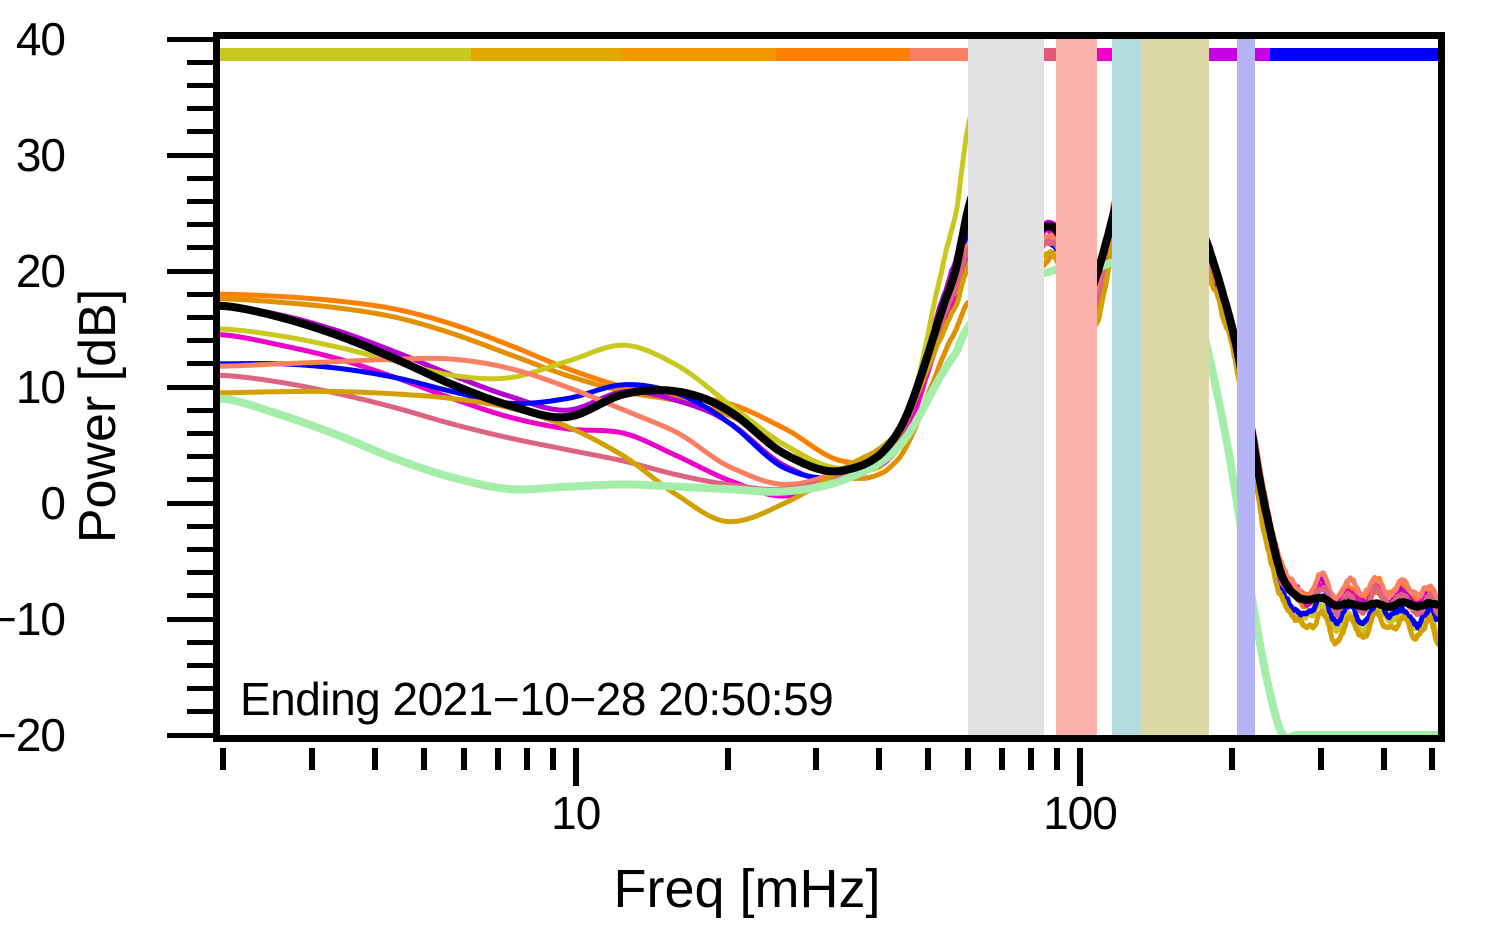 The height and width of the screenshot is (952, 1494). I want to click on y-tick-label: −20, so click(33, 735).